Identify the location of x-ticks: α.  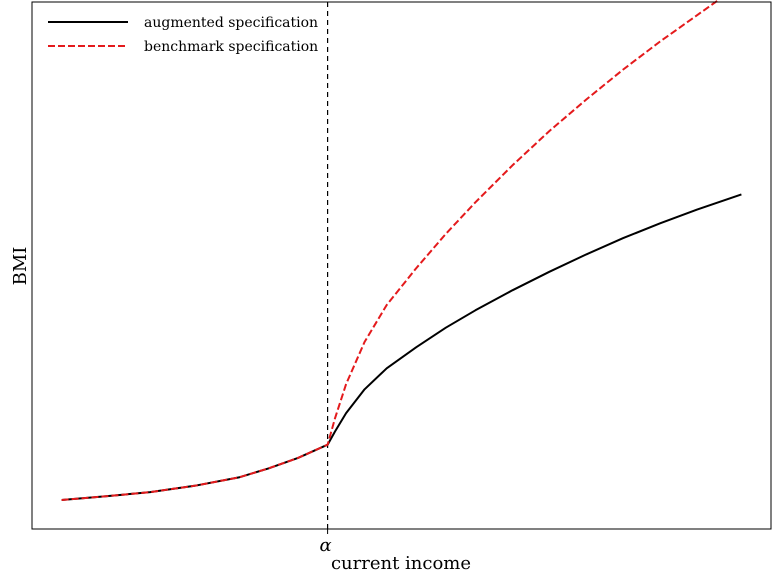
(326, 542).